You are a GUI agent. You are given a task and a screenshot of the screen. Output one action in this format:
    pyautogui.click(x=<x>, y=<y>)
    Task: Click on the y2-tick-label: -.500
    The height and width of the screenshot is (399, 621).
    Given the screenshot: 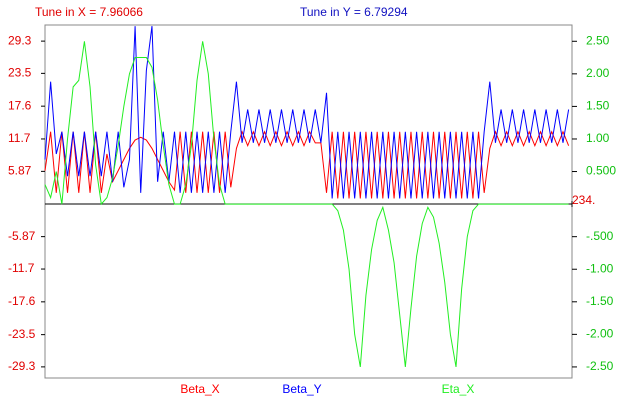 What is the action you would take?
    pyautogui.click(x=600, y=236)
    